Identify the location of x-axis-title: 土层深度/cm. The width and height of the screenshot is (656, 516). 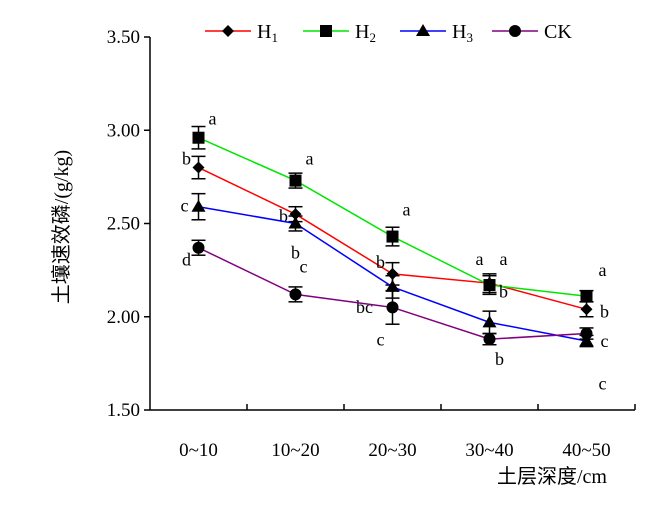
(552, 476).